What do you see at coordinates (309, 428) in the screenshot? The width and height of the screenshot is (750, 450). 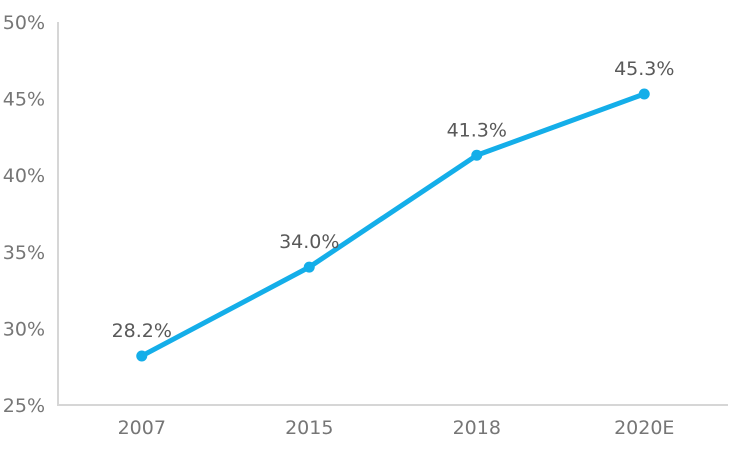 I see `x-axis-tick-label: 2015` at bounding box center [309, 428].